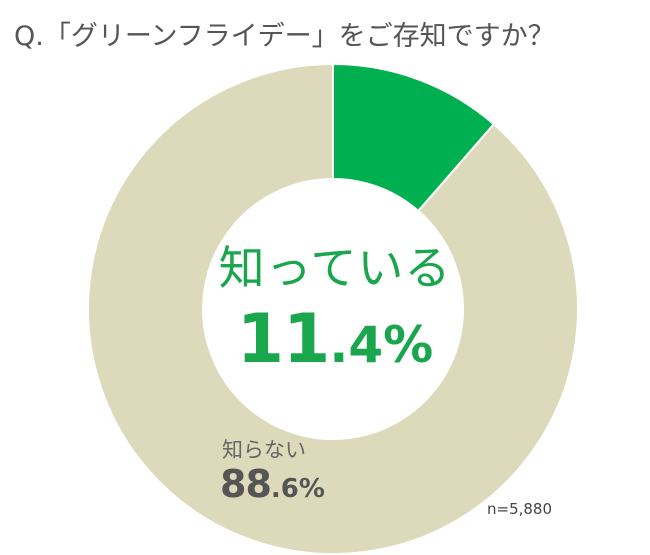  Describe the element at coordinates (335, 268) in the screenshot. I see `known-label: 知っている` at that location.